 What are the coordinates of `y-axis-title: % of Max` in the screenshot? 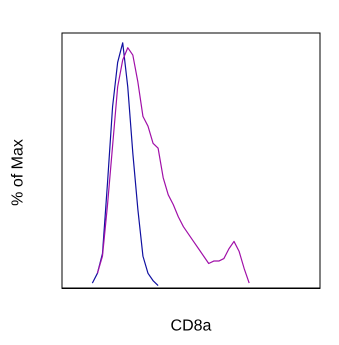 It's located at (18, 172).